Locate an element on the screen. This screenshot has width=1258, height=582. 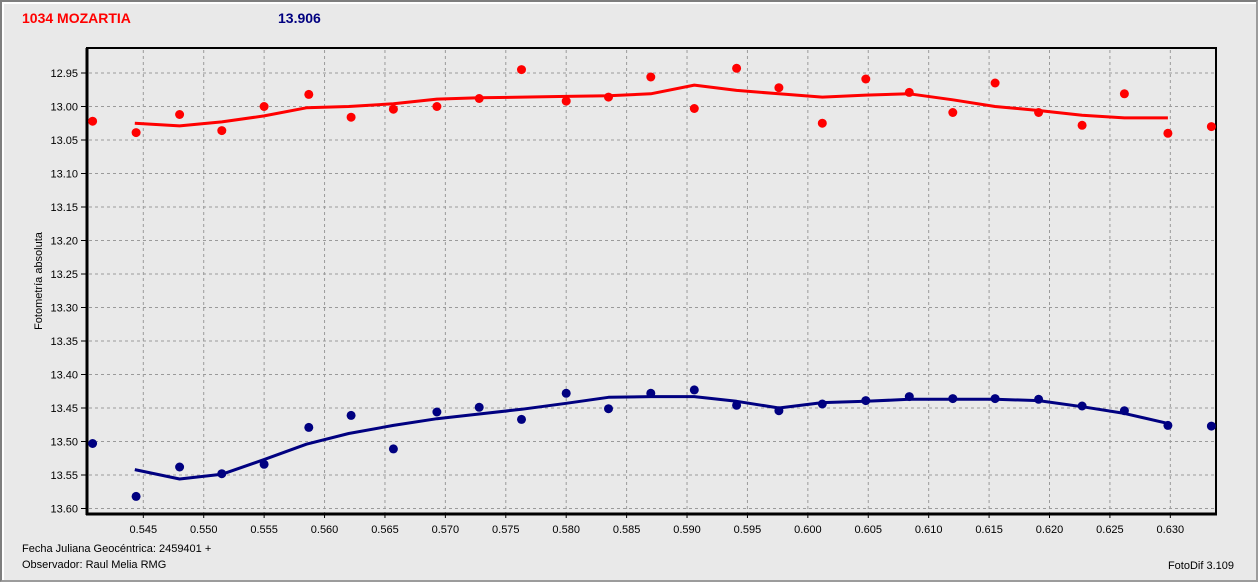
x-tick-label: 0.585 is located at coordinates (627, 530).